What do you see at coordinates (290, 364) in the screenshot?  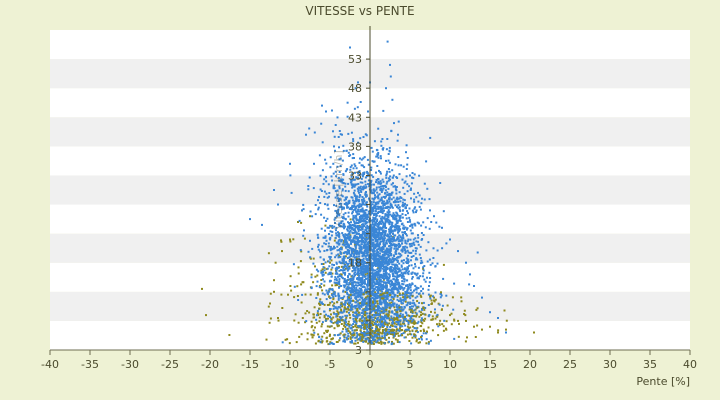 I see `x-tick-label: -10` at bounding box center [290, 364].